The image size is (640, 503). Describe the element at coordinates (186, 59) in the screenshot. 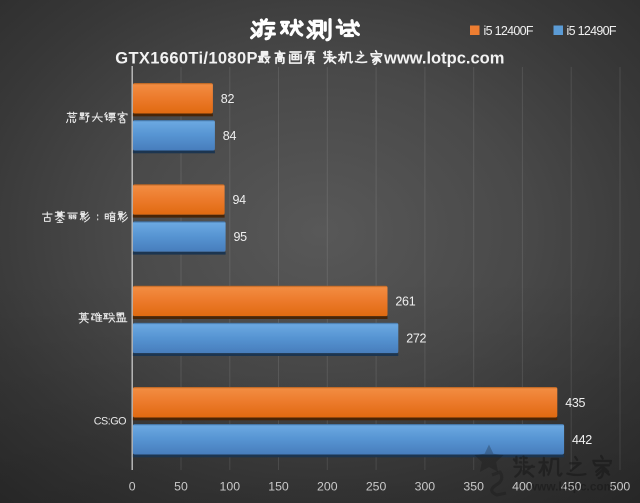

I see `svg-text: GTX1660Ti/1080P` at that location.